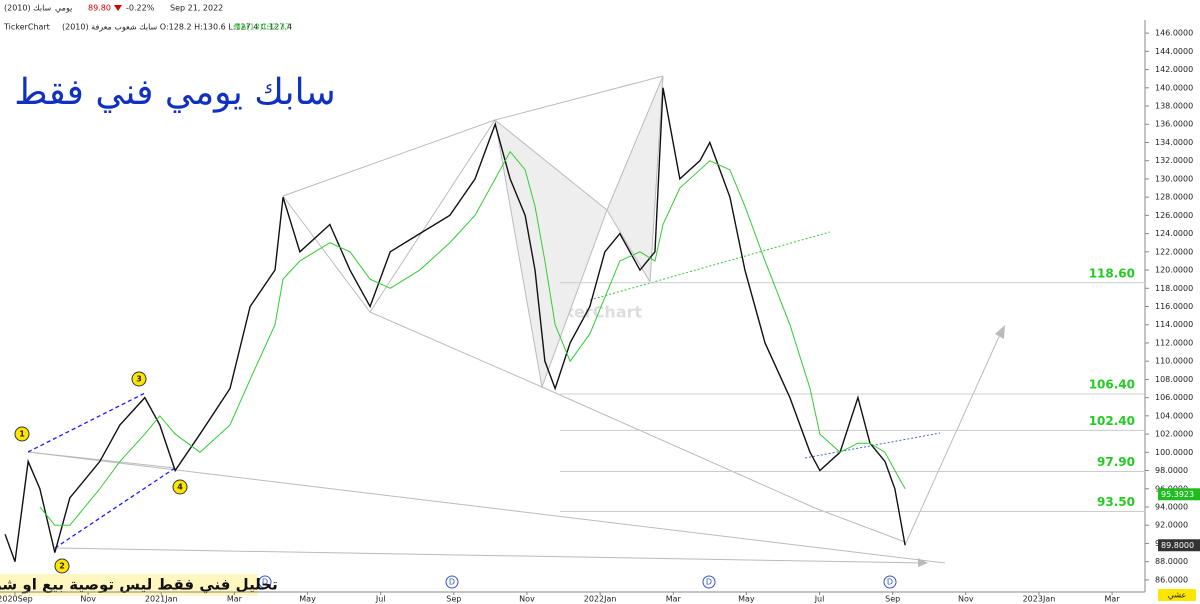  Describe the element at coordinates (22, 434) in the screenshot. I see `marker-label: 1` at that location.